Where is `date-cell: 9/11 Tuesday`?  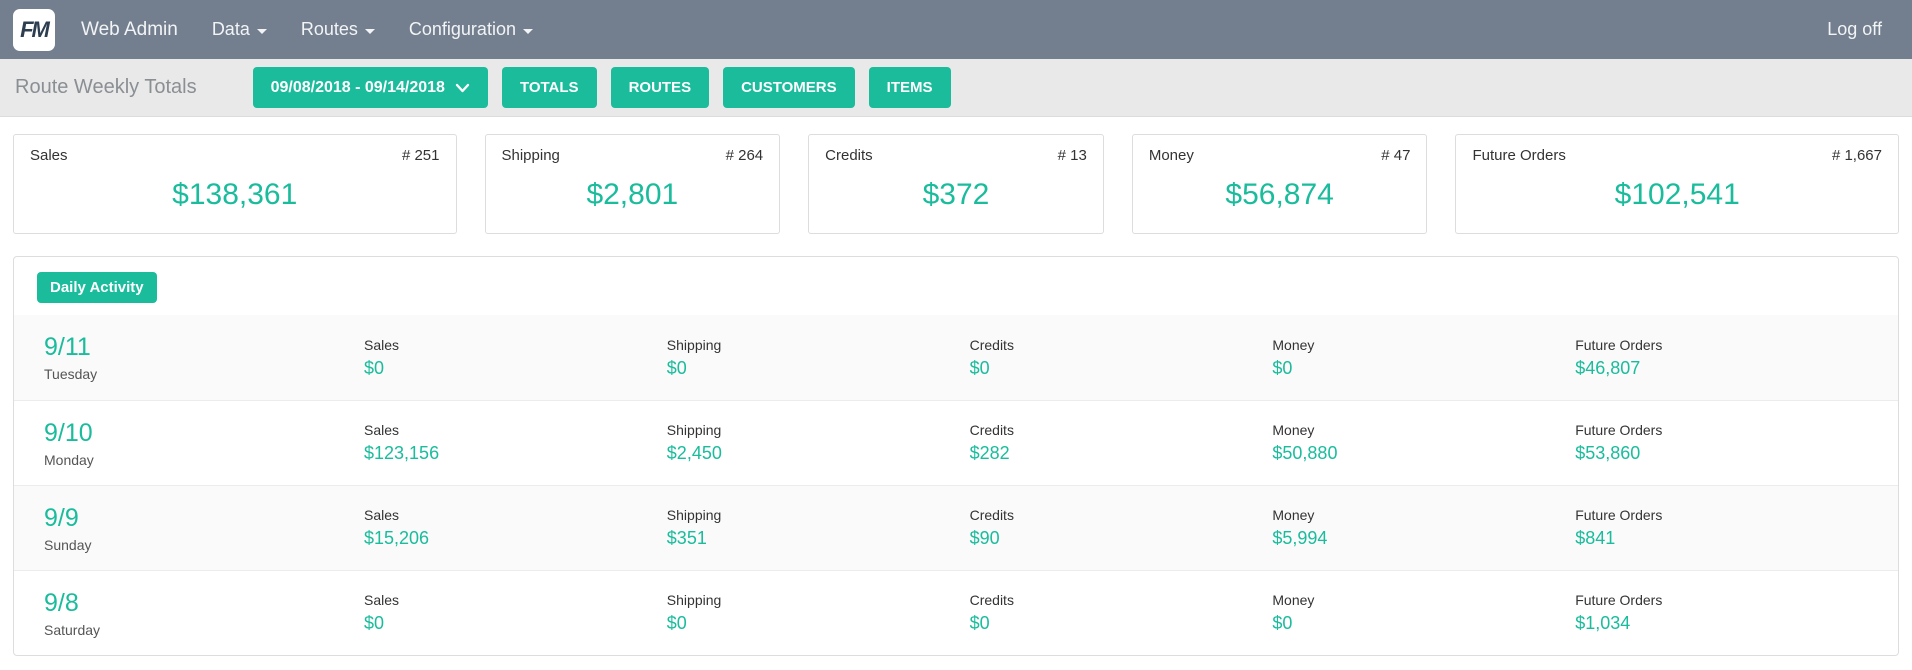
date-cell: 9/11 Tuesday is located at coordinates (204, 357).